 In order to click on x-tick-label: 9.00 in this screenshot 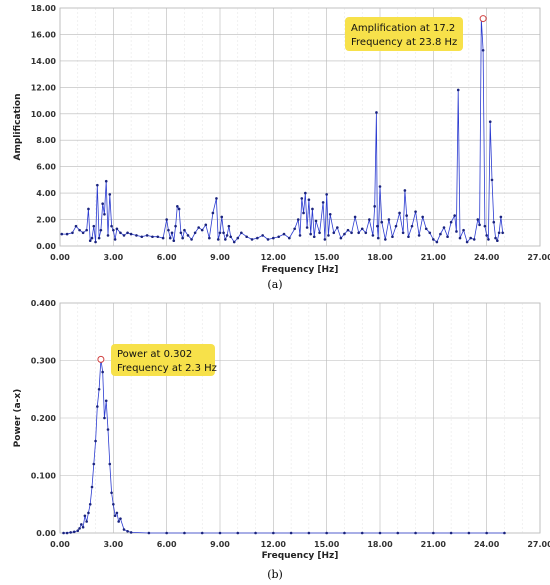, I will do `click(220, 257)`.